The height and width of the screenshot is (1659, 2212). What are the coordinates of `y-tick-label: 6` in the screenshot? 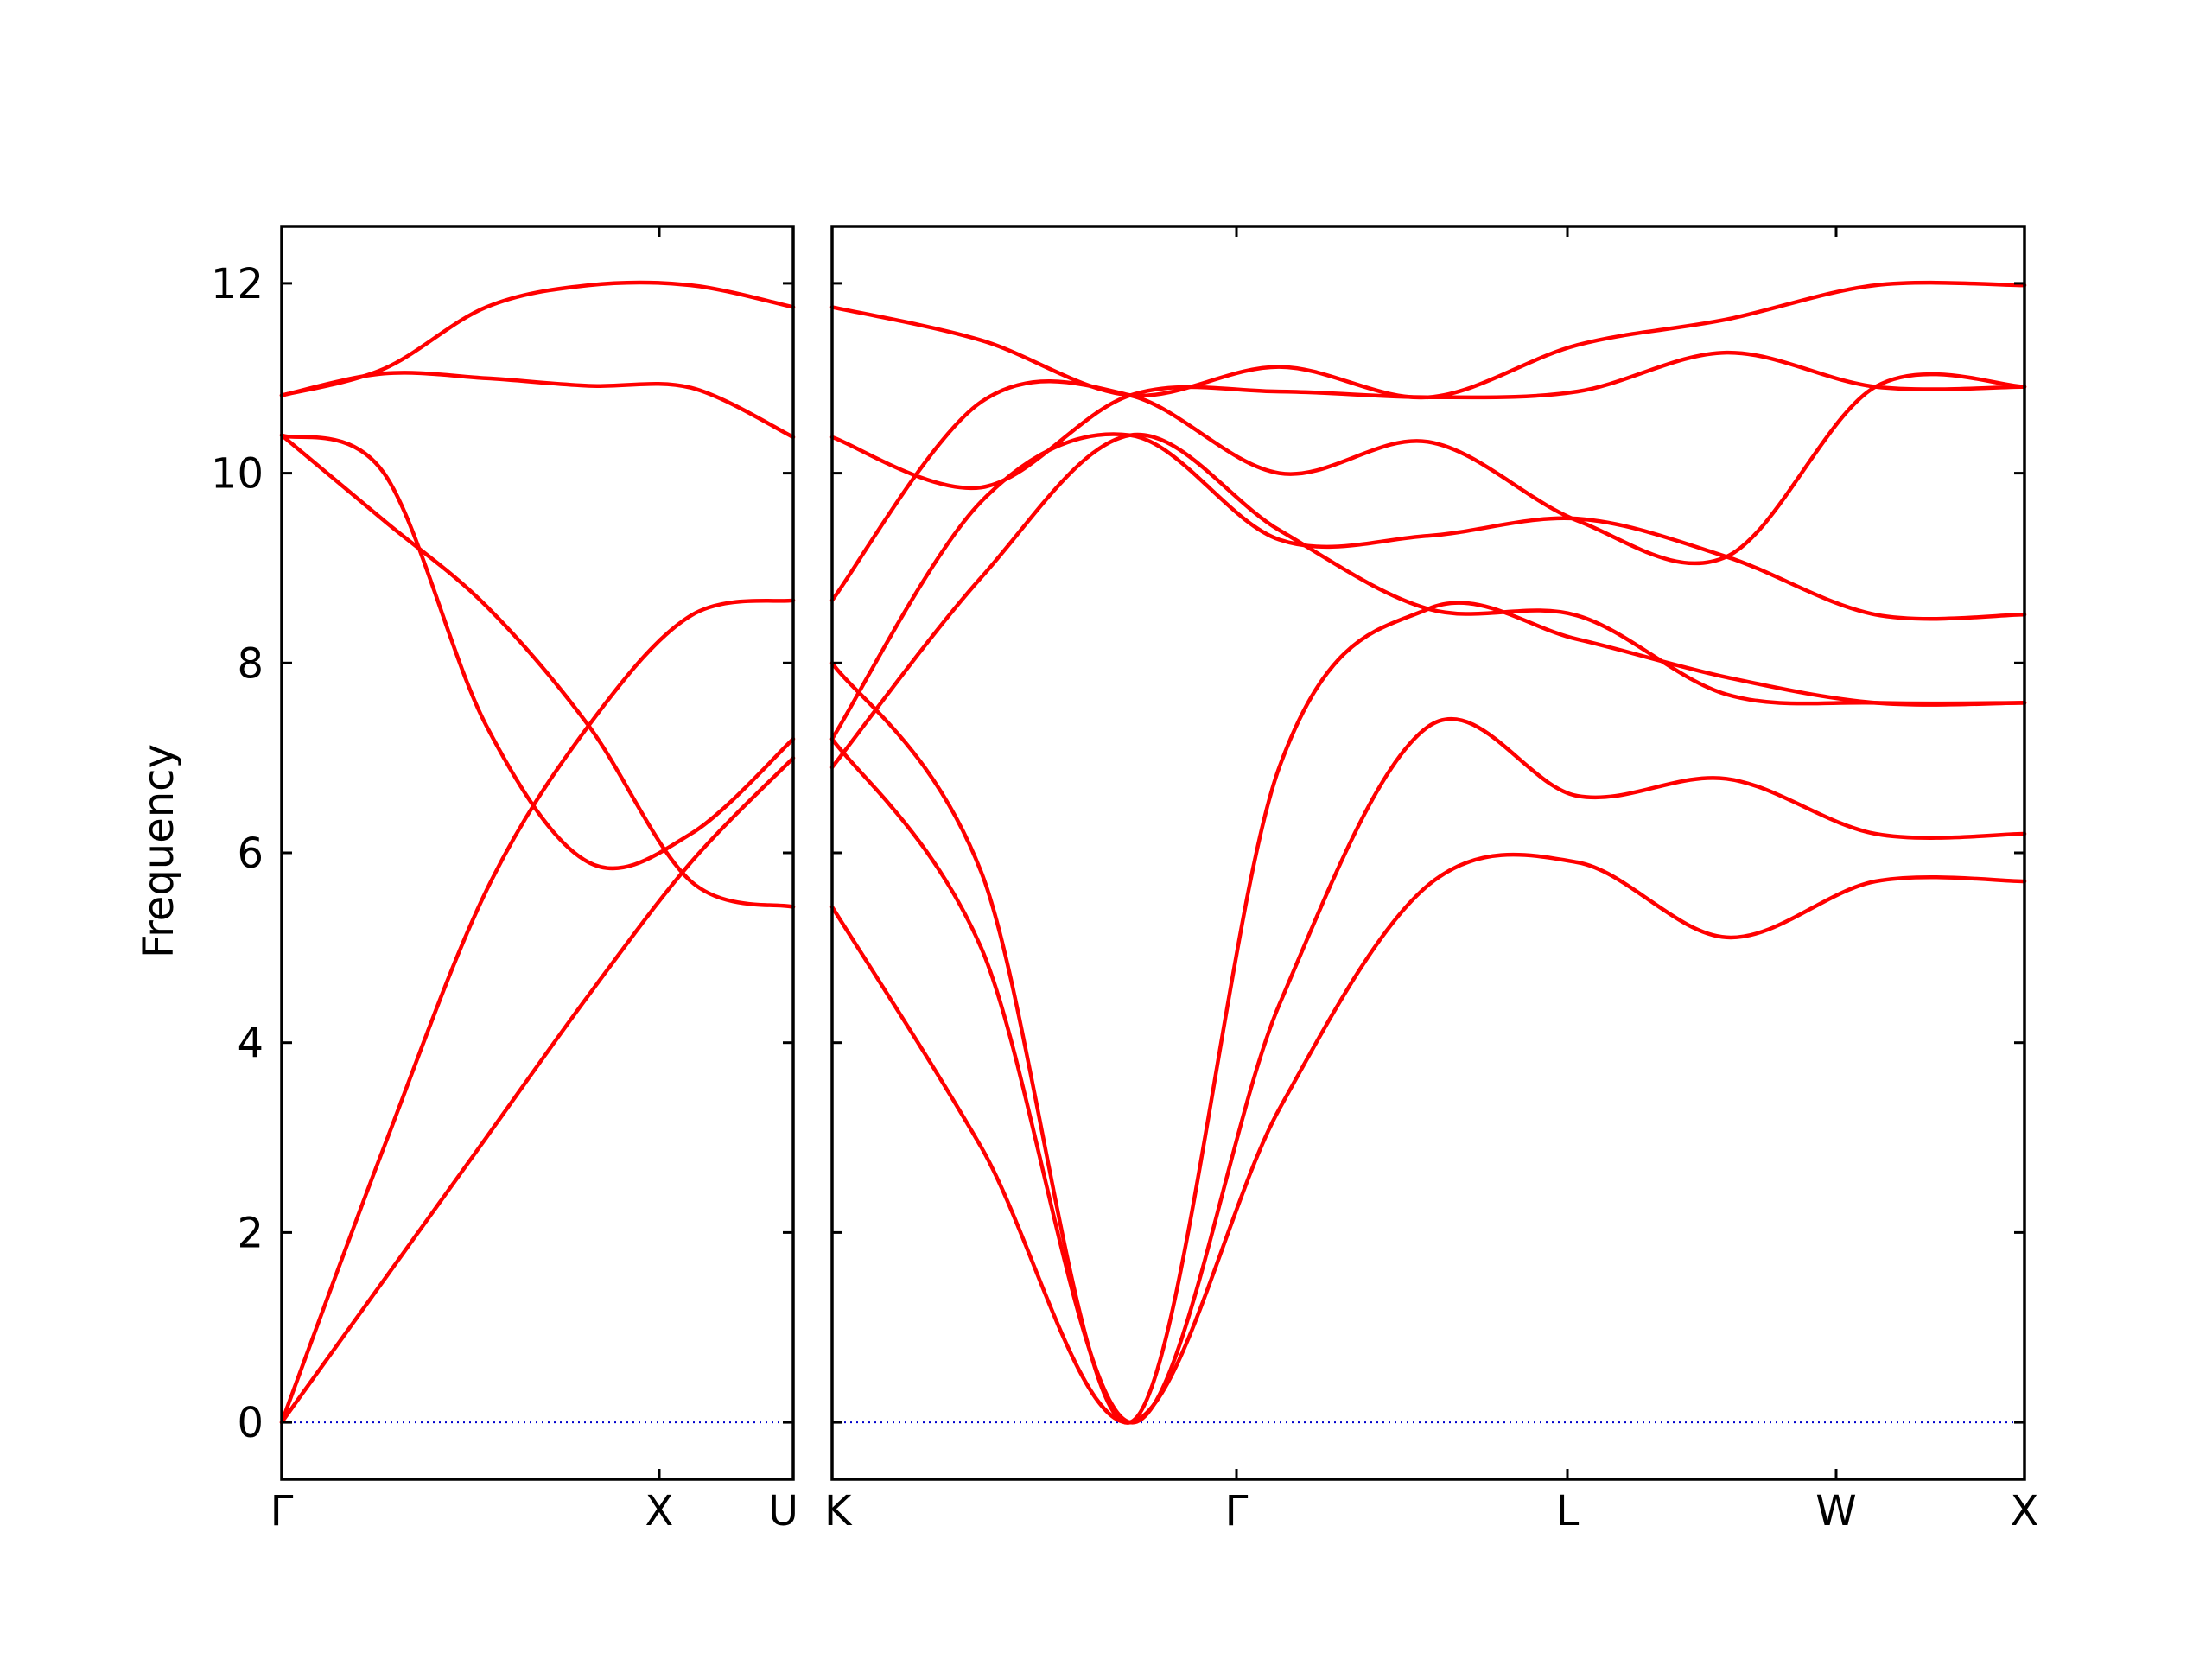 It's located at (250, 854).